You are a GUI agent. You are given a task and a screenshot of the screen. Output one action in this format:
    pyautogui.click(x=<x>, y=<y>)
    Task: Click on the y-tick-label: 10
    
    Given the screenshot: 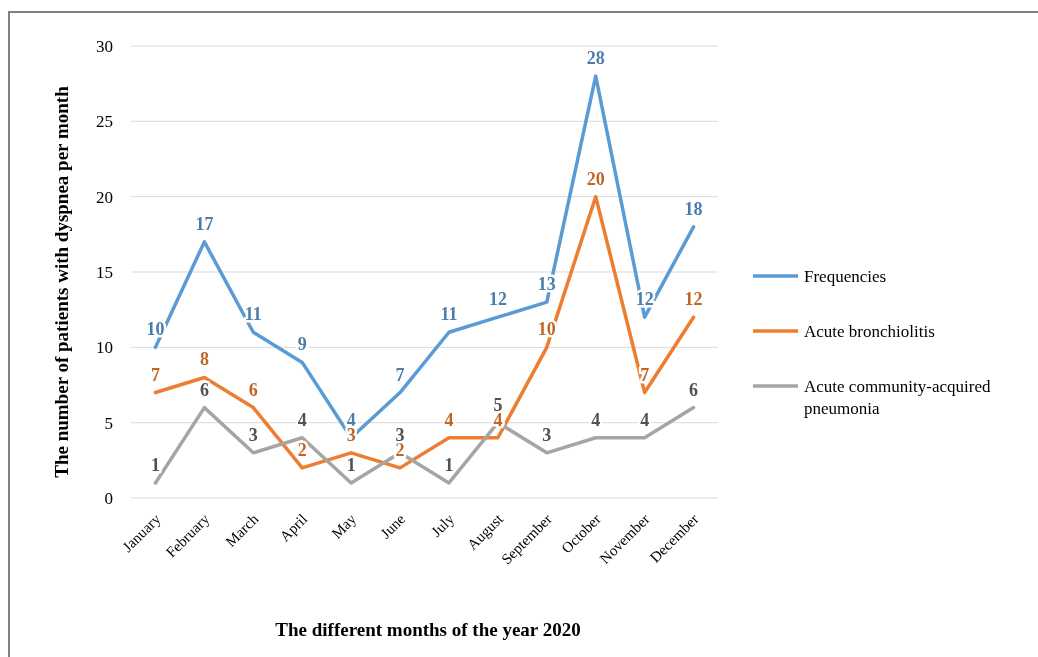 What is the action you would take?
    pyautogui.click(x=104, y=348)
    